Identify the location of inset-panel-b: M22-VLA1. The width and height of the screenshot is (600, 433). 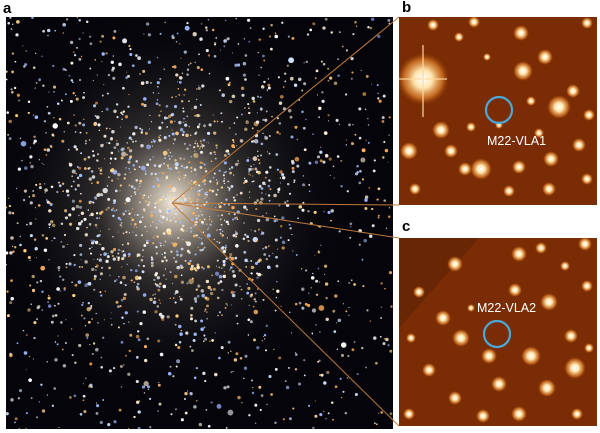
(498, 111).